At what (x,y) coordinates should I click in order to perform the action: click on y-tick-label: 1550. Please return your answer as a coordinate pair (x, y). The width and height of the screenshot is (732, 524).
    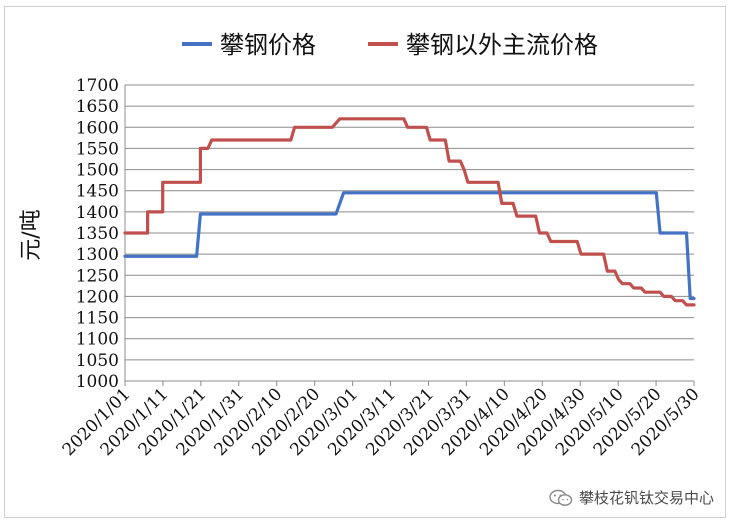
    Looking at the image, I should click on (97, 149).